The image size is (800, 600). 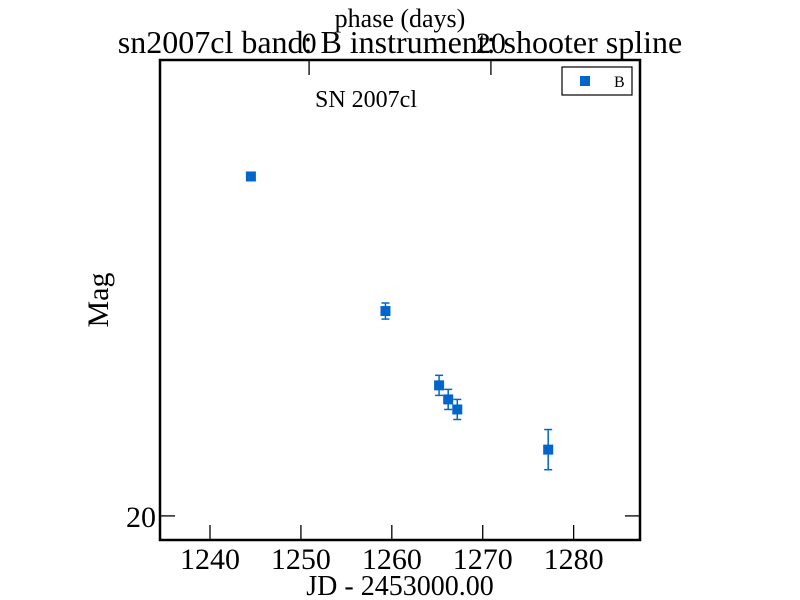 I want to click on legend-label: B, so click(x=619, y=82).